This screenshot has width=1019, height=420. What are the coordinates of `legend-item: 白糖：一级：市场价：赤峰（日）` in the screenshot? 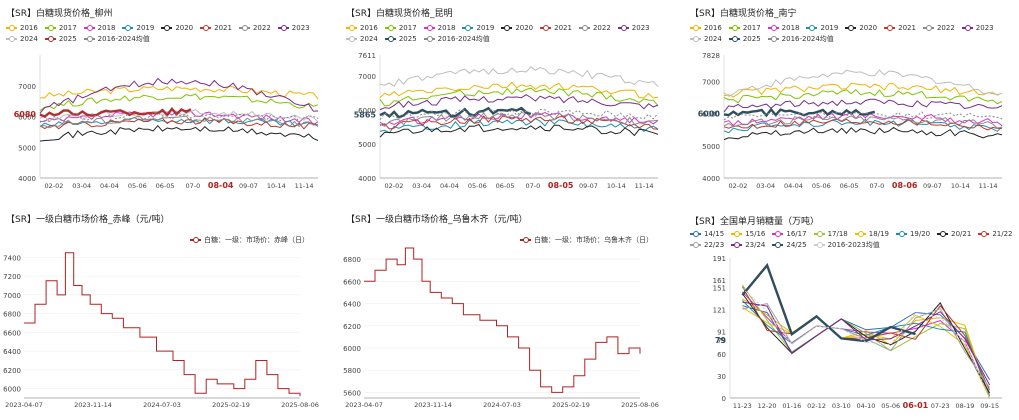 It's located at (249, 240).